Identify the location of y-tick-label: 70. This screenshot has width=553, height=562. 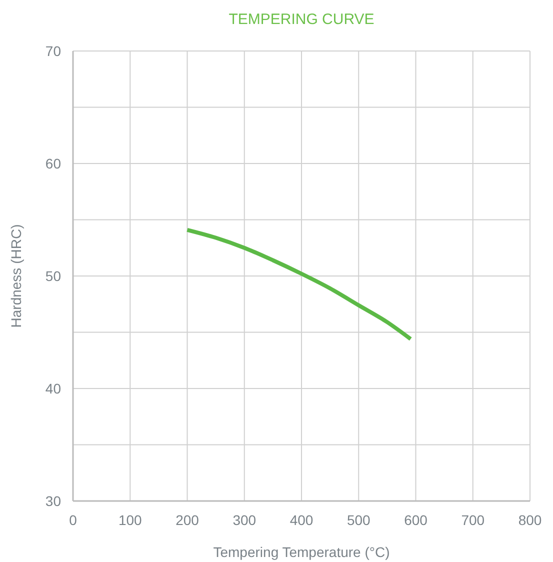
(53, 51).